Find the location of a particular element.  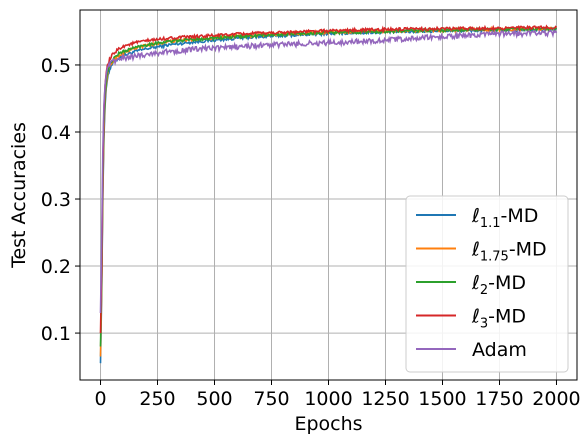

legend-entry-base: Adam is located at coordinates (499, 350).